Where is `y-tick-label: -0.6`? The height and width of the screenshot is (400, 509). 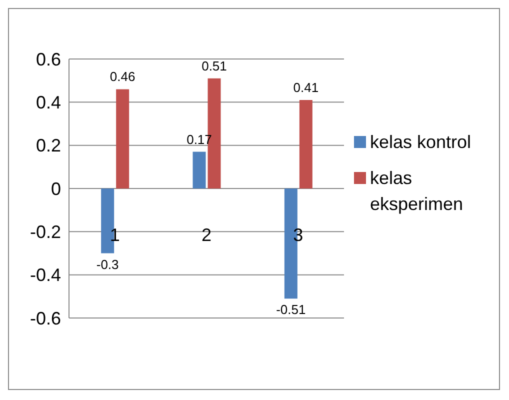
y-tick-label: -0.6 is located at coordinates (45, 318).